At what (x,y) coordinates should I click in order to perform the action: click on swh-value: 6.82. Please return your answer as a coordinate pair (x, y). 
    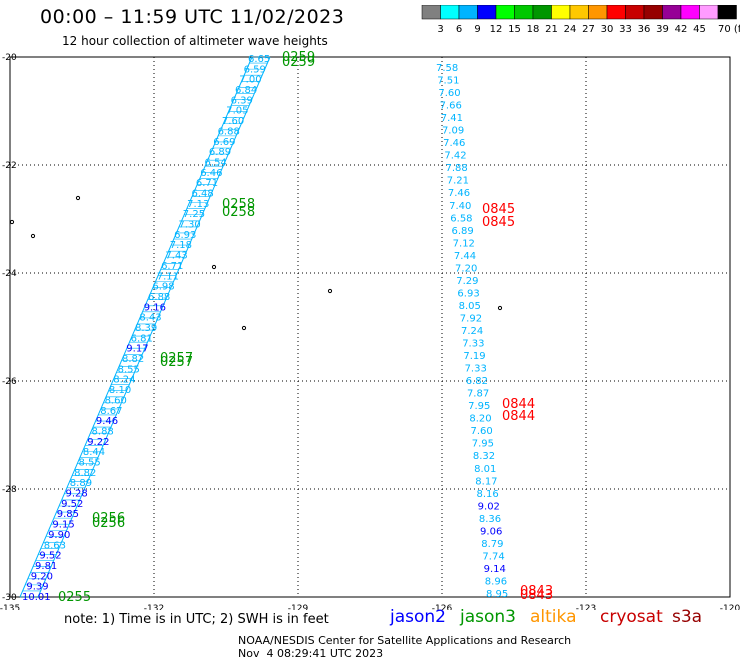
    Looking at the image, I should click on (477, 381).